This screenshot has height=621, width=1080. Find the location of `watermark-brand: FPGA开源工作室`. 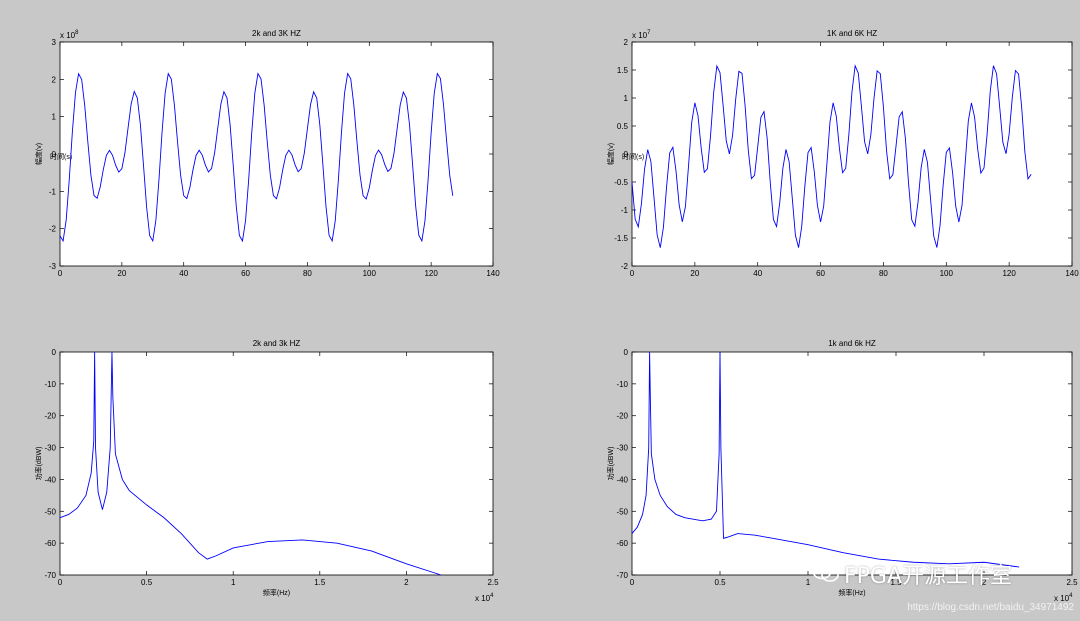

watermark-brand: FPGA开源工作室 is located at coordinates (928, 576).